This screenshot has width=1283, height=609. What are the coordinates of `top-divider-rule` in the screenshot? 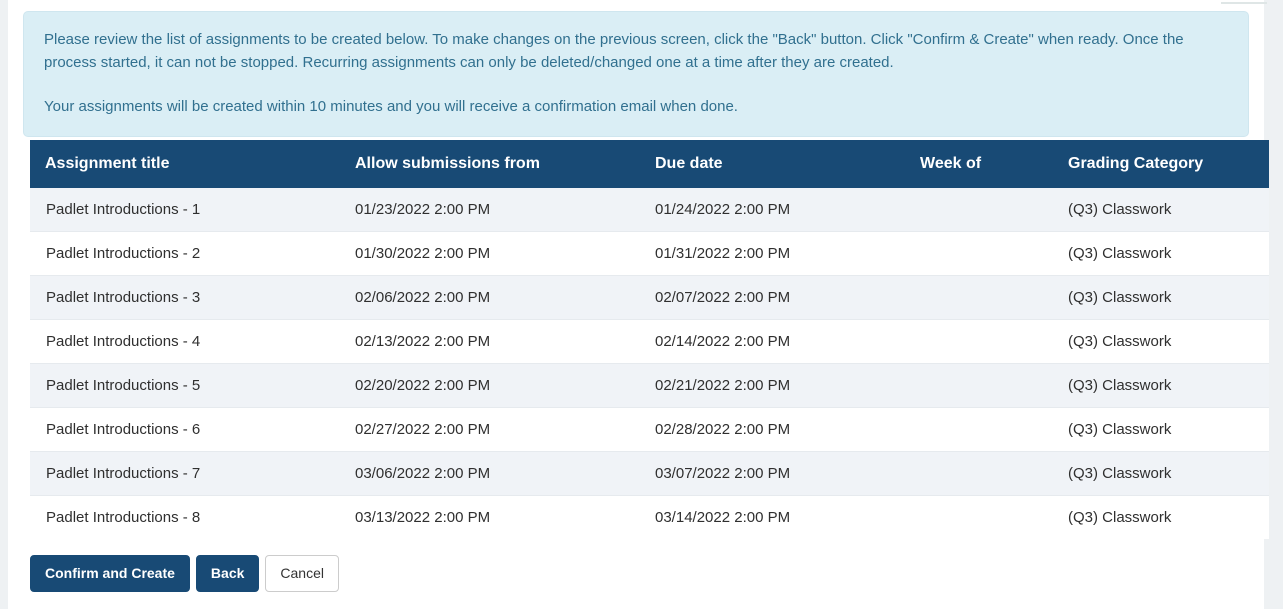 It's located at (1244, 3).